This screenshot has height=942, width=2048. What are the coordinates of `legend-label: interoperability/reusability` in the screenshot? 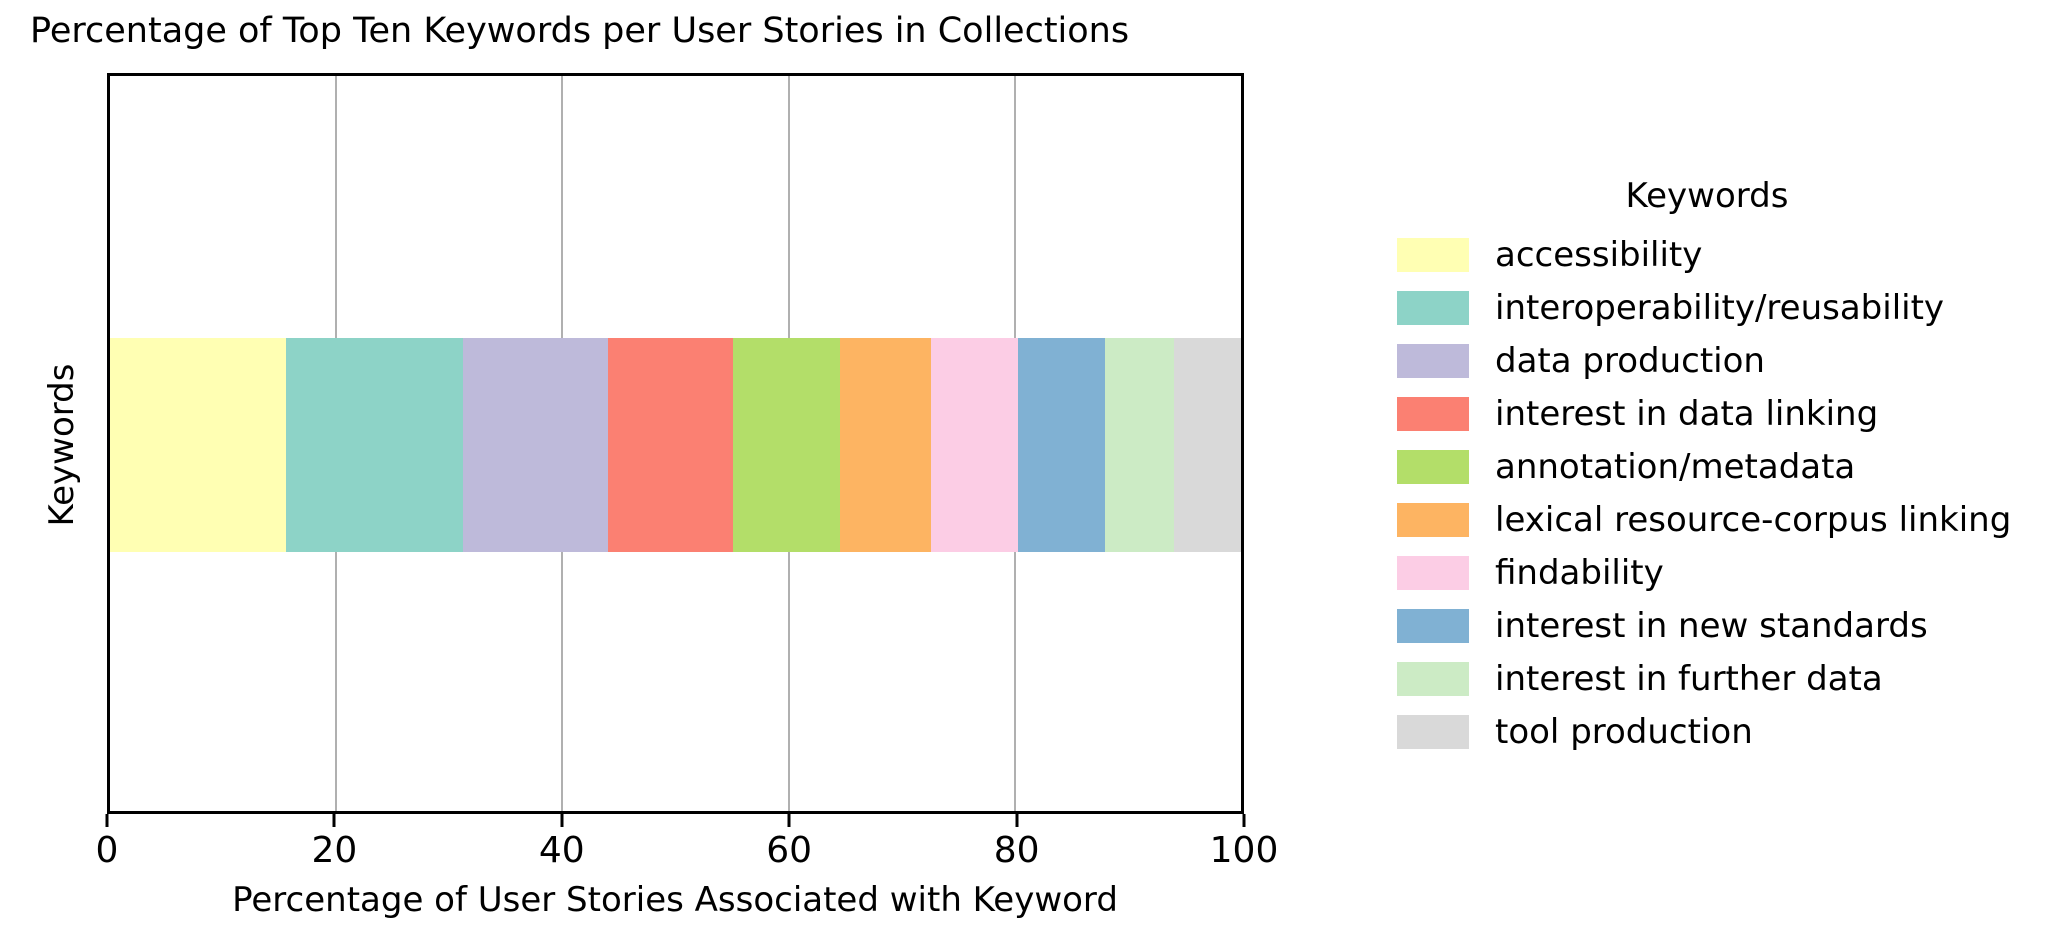 It's located at (1720, 307).